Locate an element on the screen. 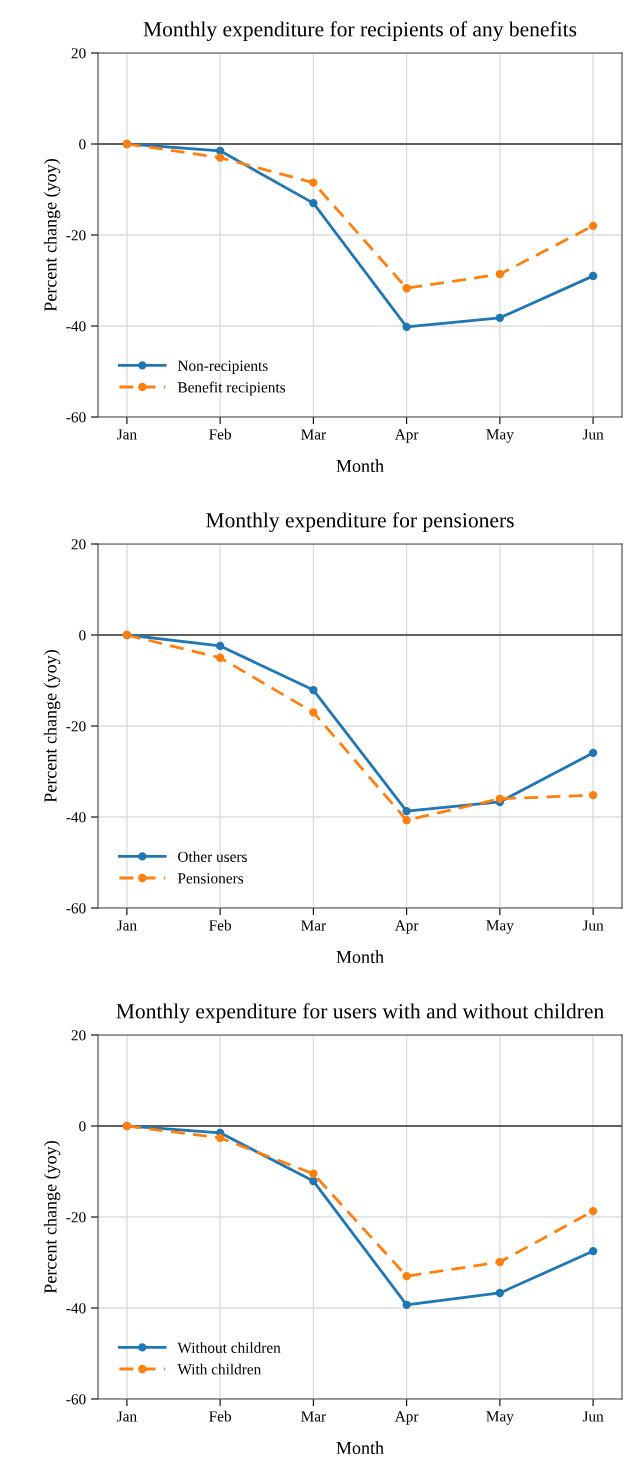 The image size is (630, 1475). chart-title: Monthly expenditure for recipients of any benefits is located at coordinates (360, 31).